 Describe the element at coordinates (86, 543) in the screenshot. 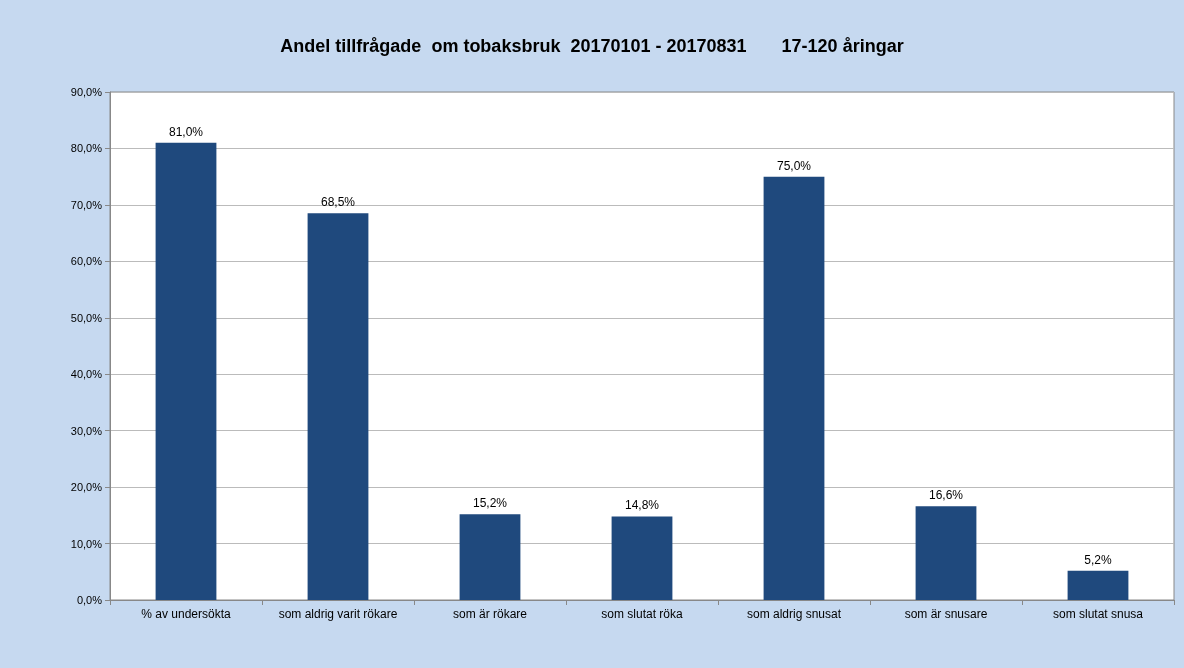

I see `y-tick-label: 10,0%` at that location.